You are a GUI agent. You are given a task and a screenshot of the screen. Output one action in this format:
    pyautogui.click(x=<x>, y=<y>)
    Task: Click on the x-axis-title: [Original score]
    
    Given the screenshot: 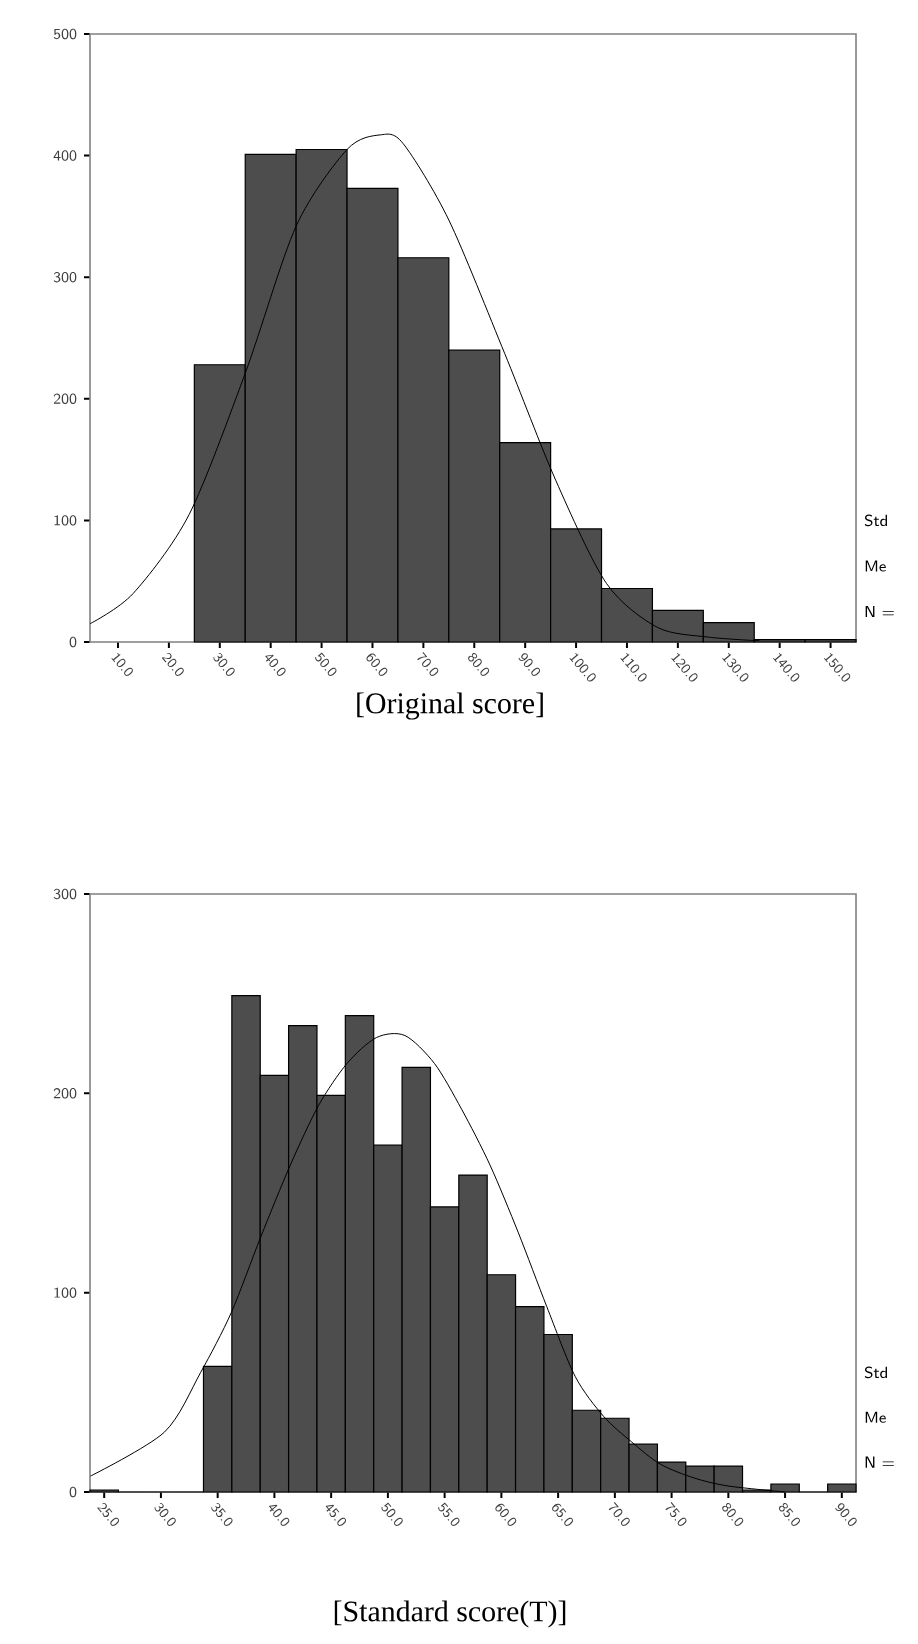 What is the action you would take?
    pyautogui.click(x=450, y=706)
    